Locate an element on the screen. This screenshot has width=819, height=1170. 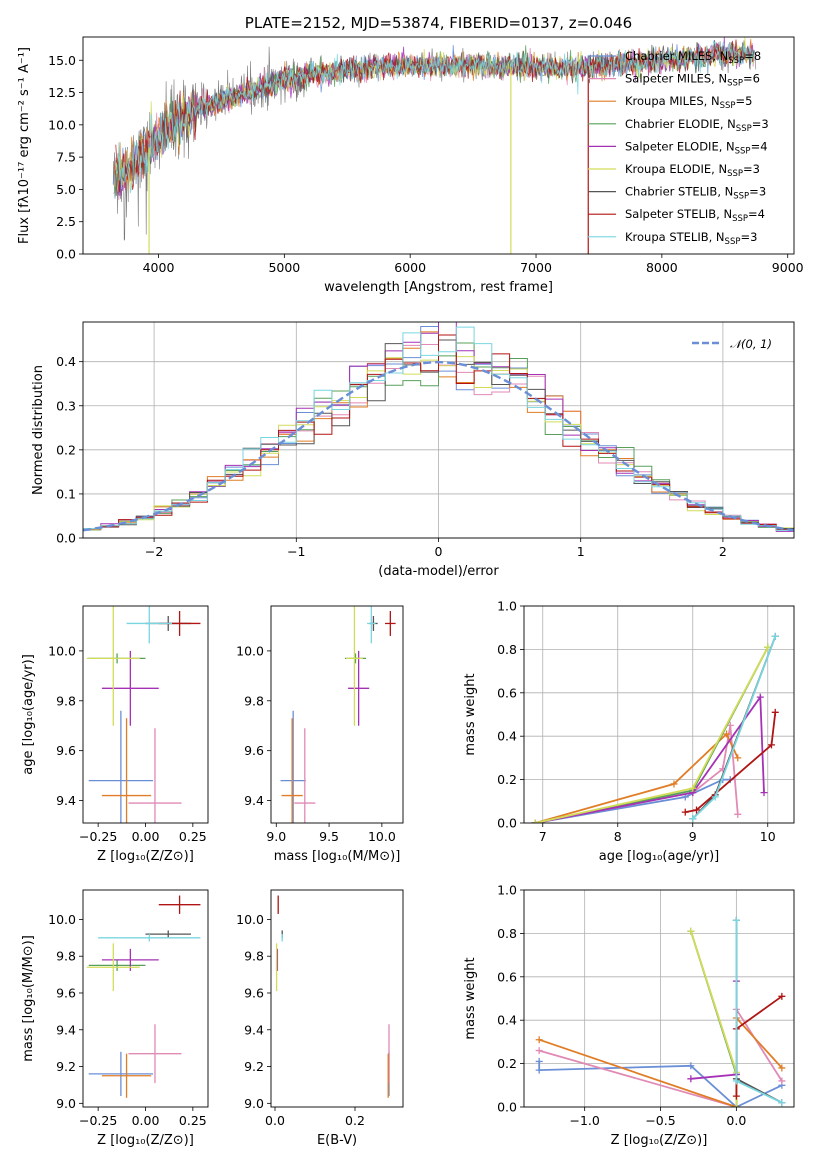
legend-nssp: 3 is located at coordinates (762, 192).